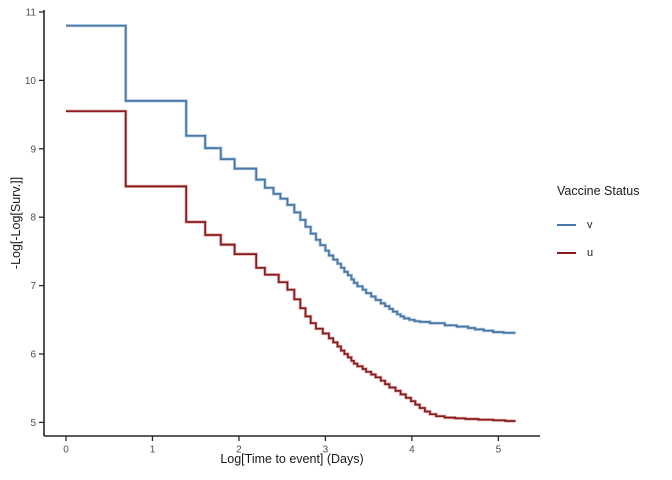 This screenshot has height=480, width=672. What do you see at coordinates (33, 286) in the screenshot?
I see `y-tick-label: 7` at bounding box center [33, 286].